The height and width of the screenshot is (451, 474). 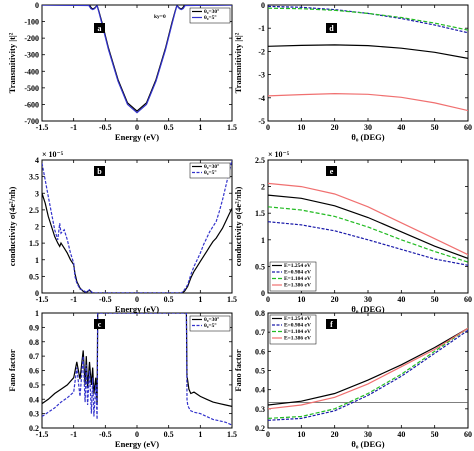 I want to click on panel-e-legend, so click(x=293, y=276).